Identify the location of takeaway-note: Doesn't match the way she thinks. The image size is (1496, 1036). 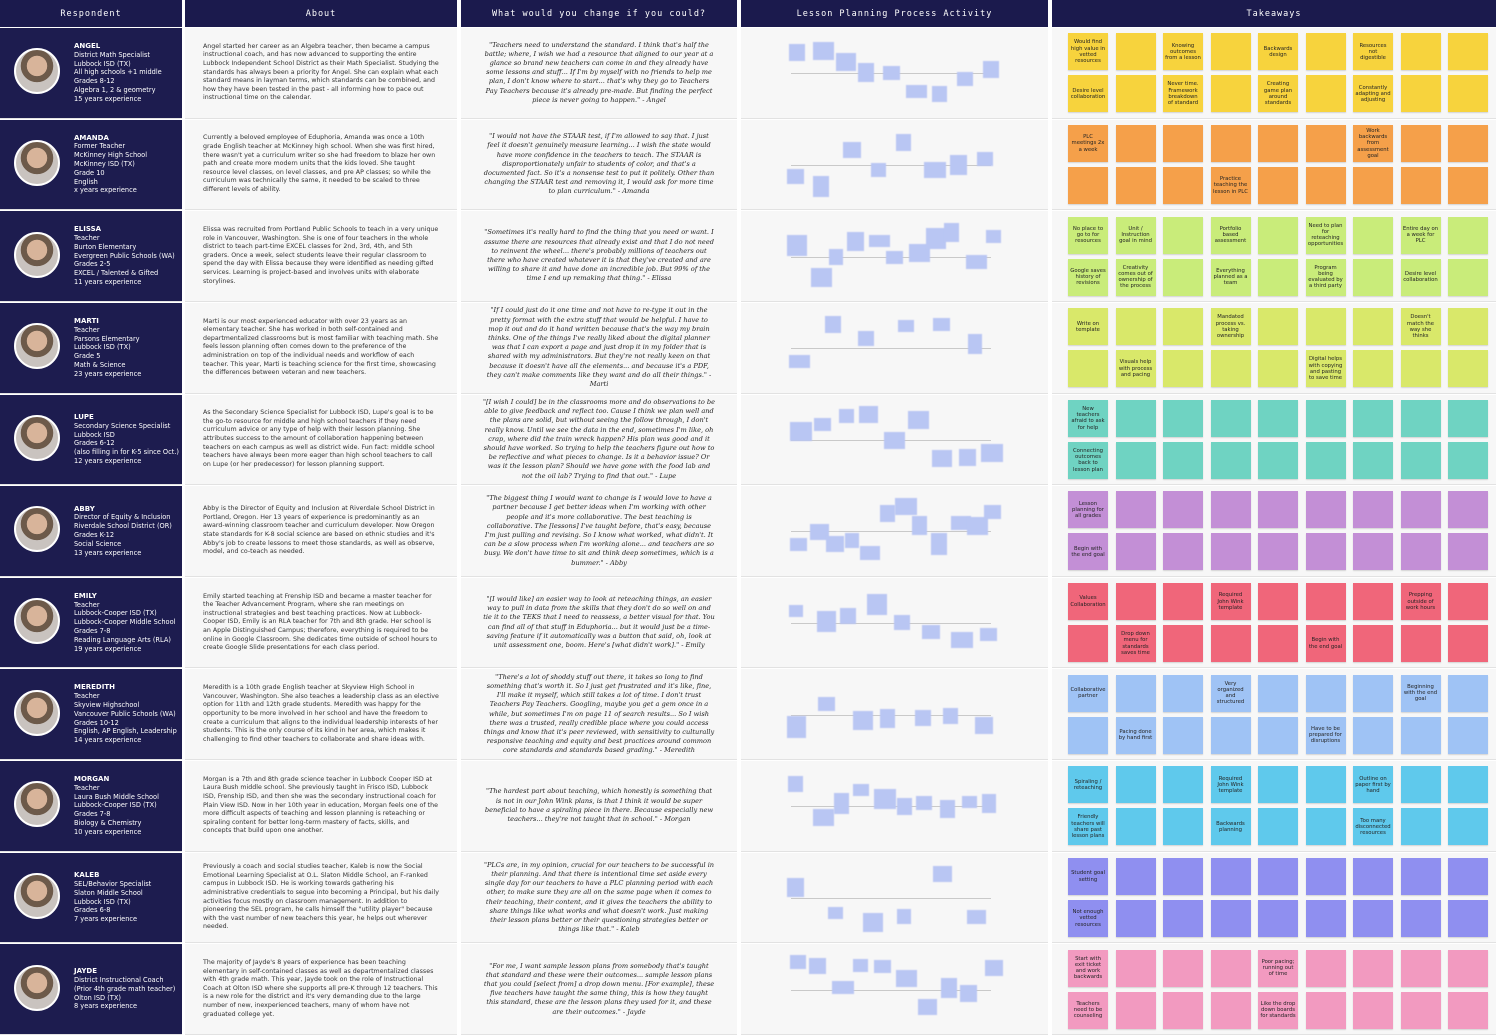
(1420, 327).